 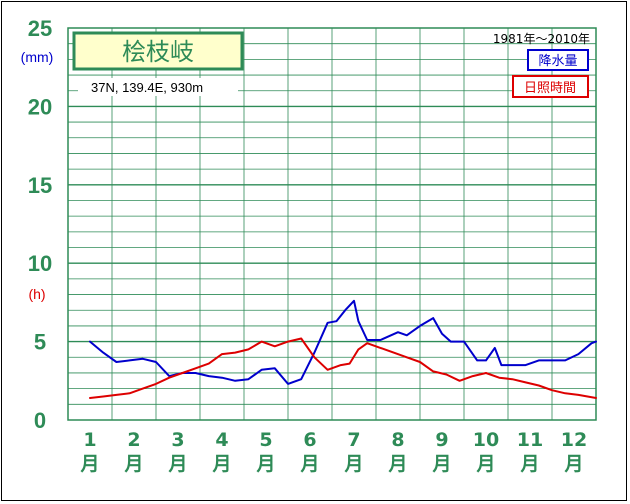 What do you see at coordinates (40, 224) in the screenshot?
I see `y-axis-ticks: 0 5 10 15 20 25` at bounding box center [40, 224].